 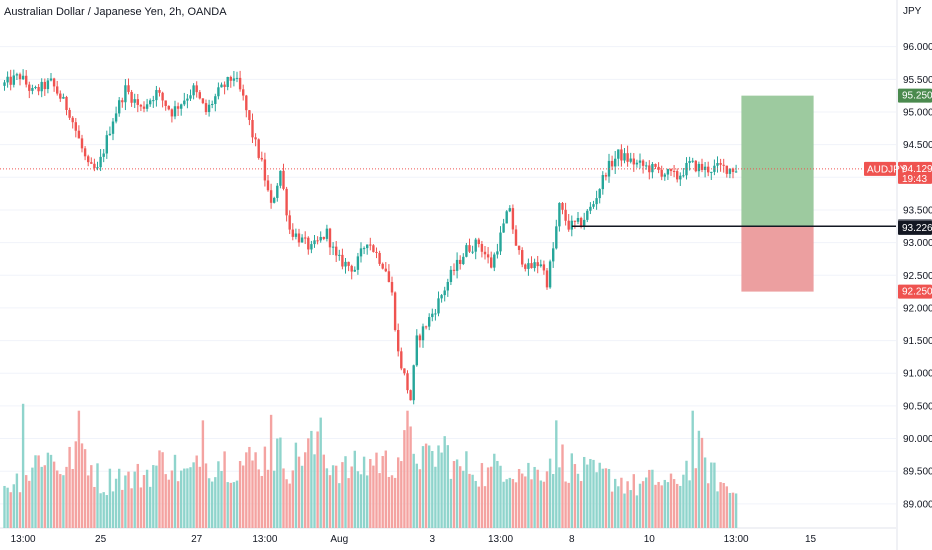 What do you see at coordinates (915, 227) in the screenshot?
I see `price-tag` at bounding box center [915, 227].